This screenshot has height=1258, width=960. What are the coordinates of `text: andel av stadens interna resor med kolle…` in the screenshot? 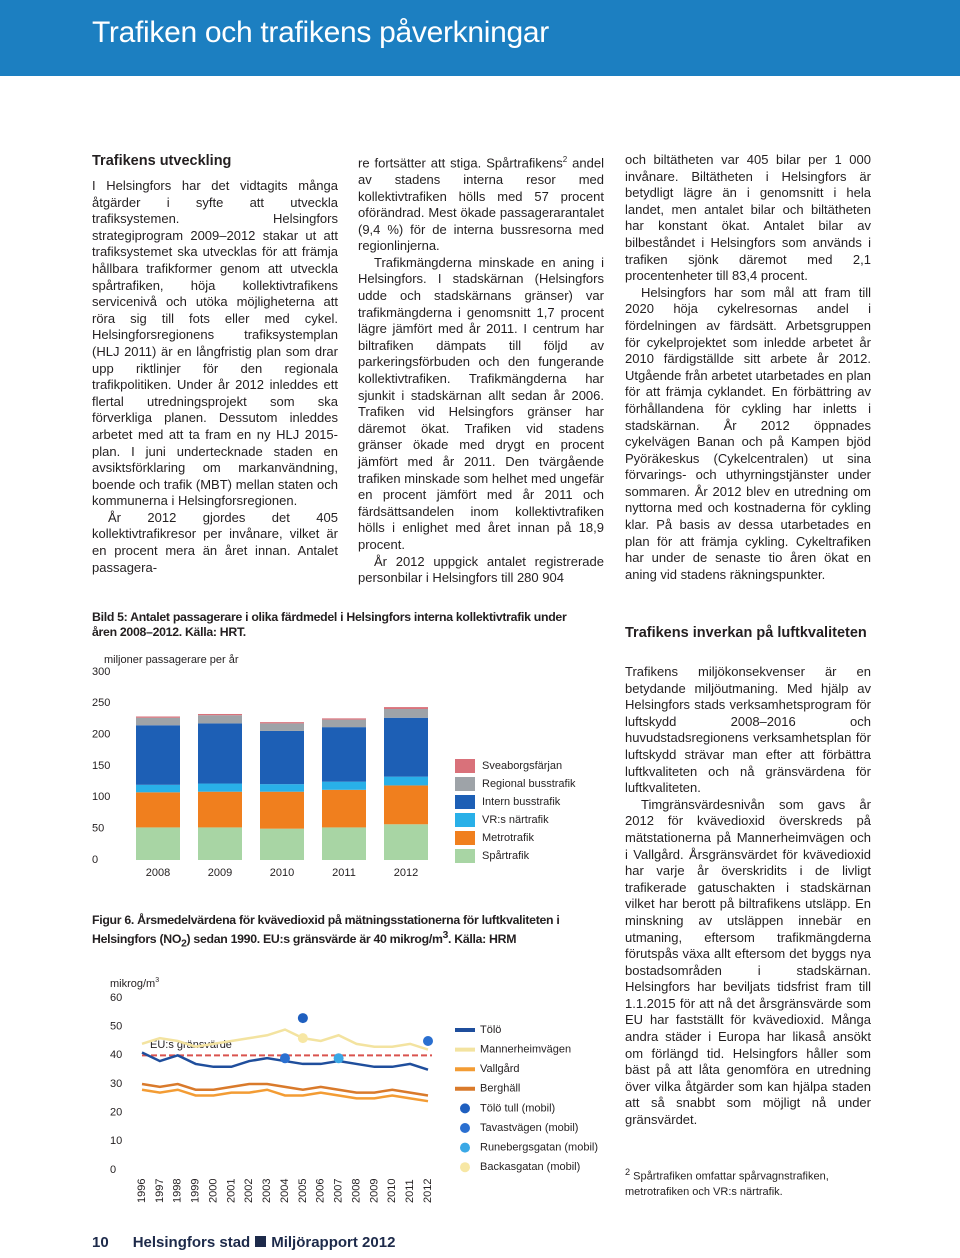 It's located at (481, 204).